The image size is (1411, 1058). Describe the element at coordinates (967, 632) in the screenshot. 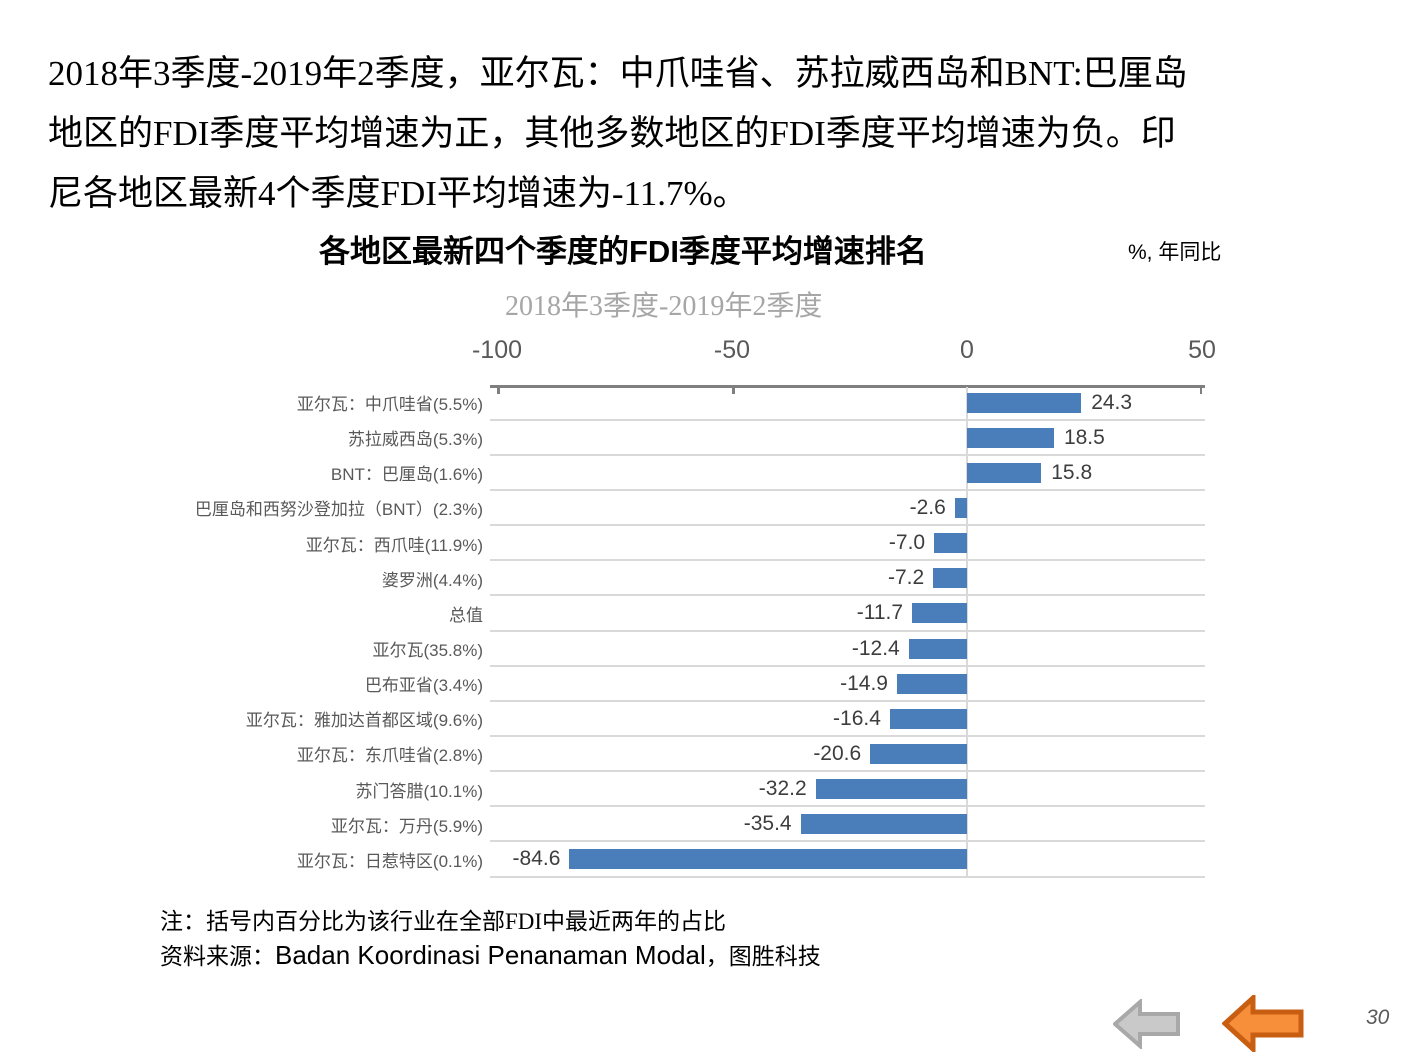

I see `zero-gridline` at that location.